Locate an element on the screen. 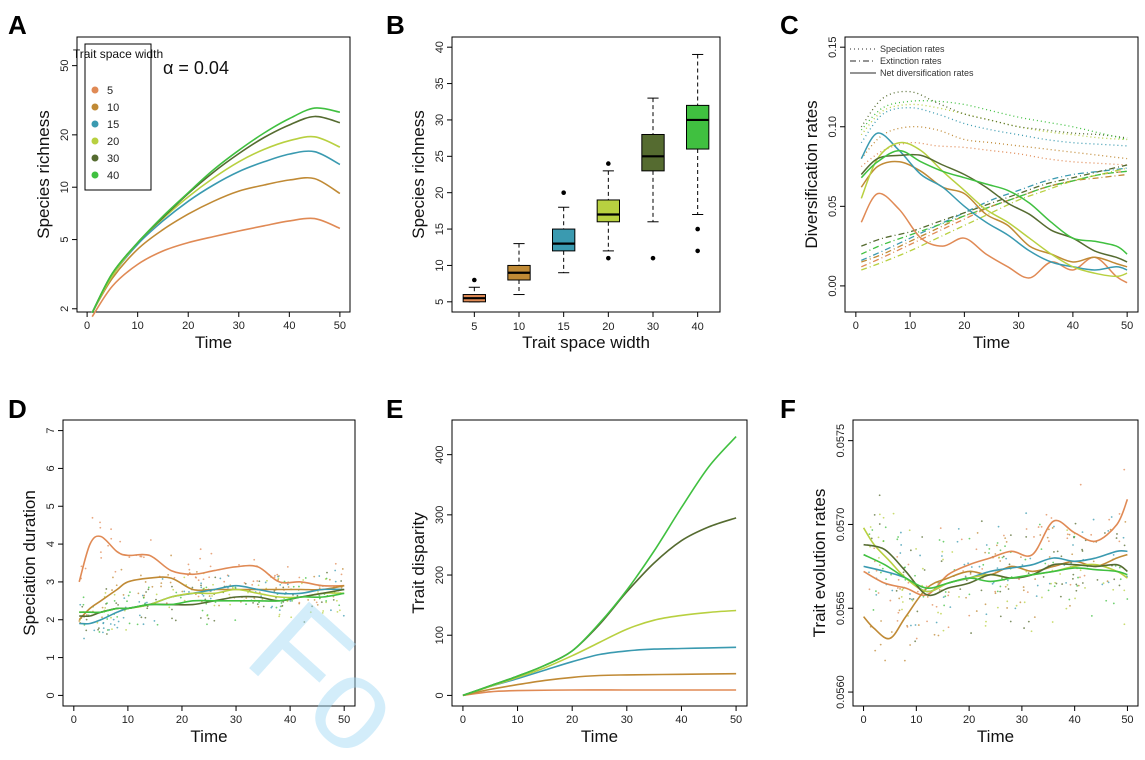 Image resolution: width=1145 pixels, height=760 pixels. y-tick-label: 200 is located at coordinates (440, 575).